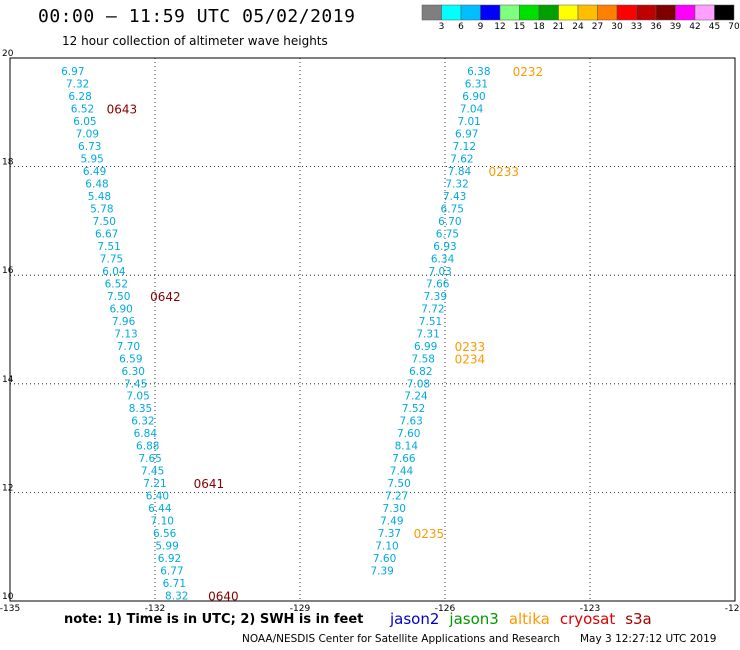 This screenshot has height=650, width=740. Describe the element at coordinates (461, 159) in the screenshot. I see `wave-height-value: 7.62` at that location.